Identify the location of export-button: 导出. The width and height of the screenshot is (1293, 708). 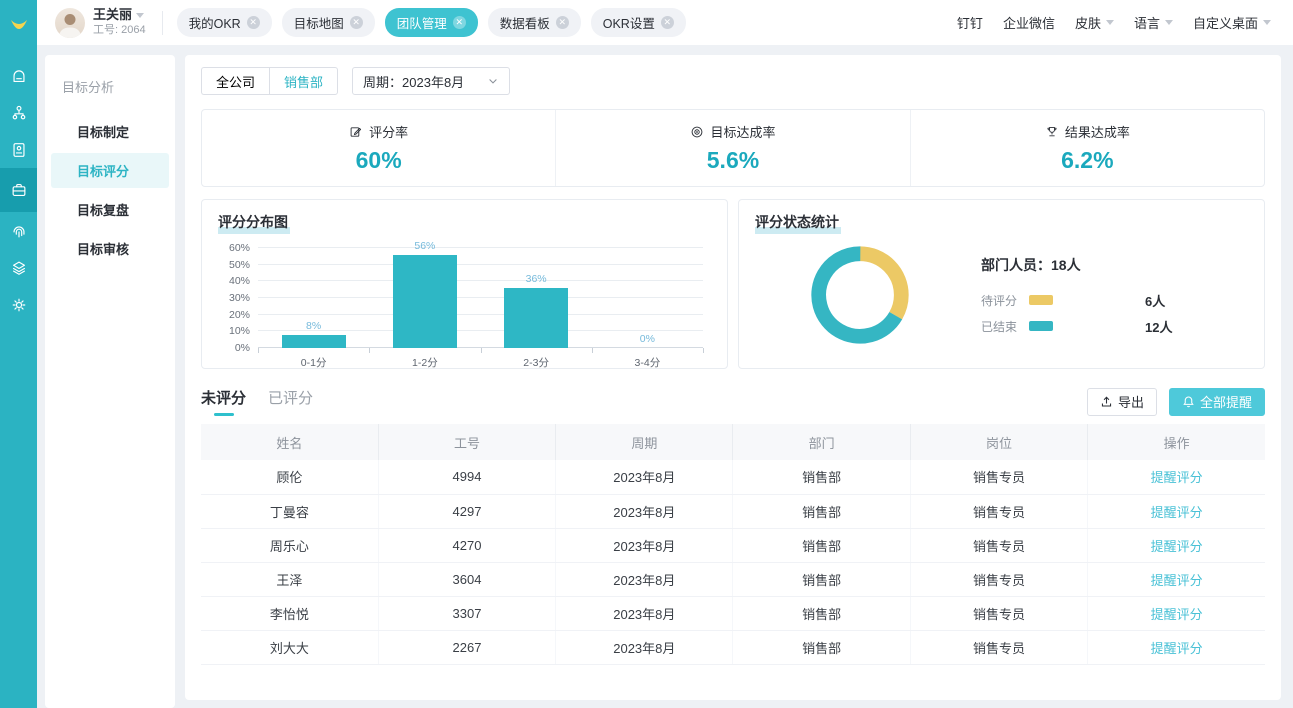
(1121, 401).